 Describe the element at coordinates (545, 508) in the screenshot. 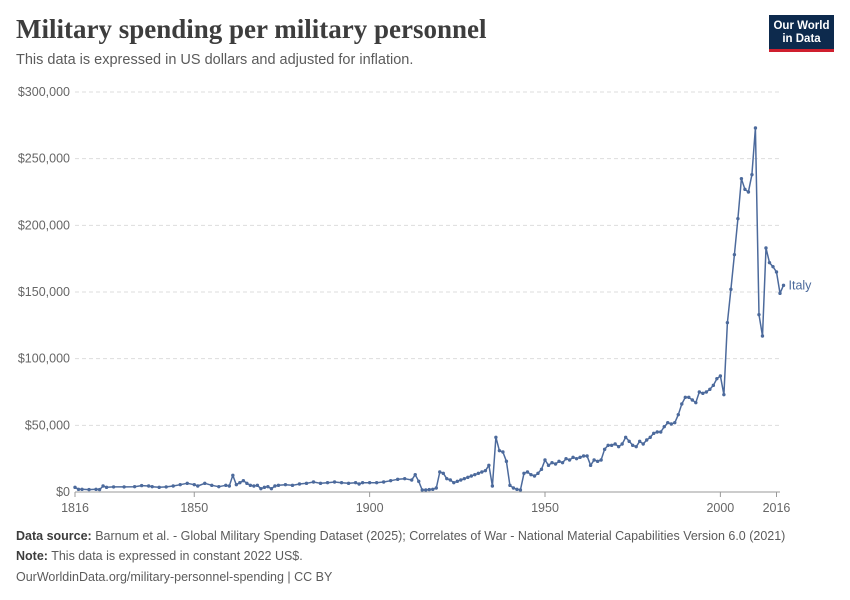

I see `x-tick-label: 1950` at that location.